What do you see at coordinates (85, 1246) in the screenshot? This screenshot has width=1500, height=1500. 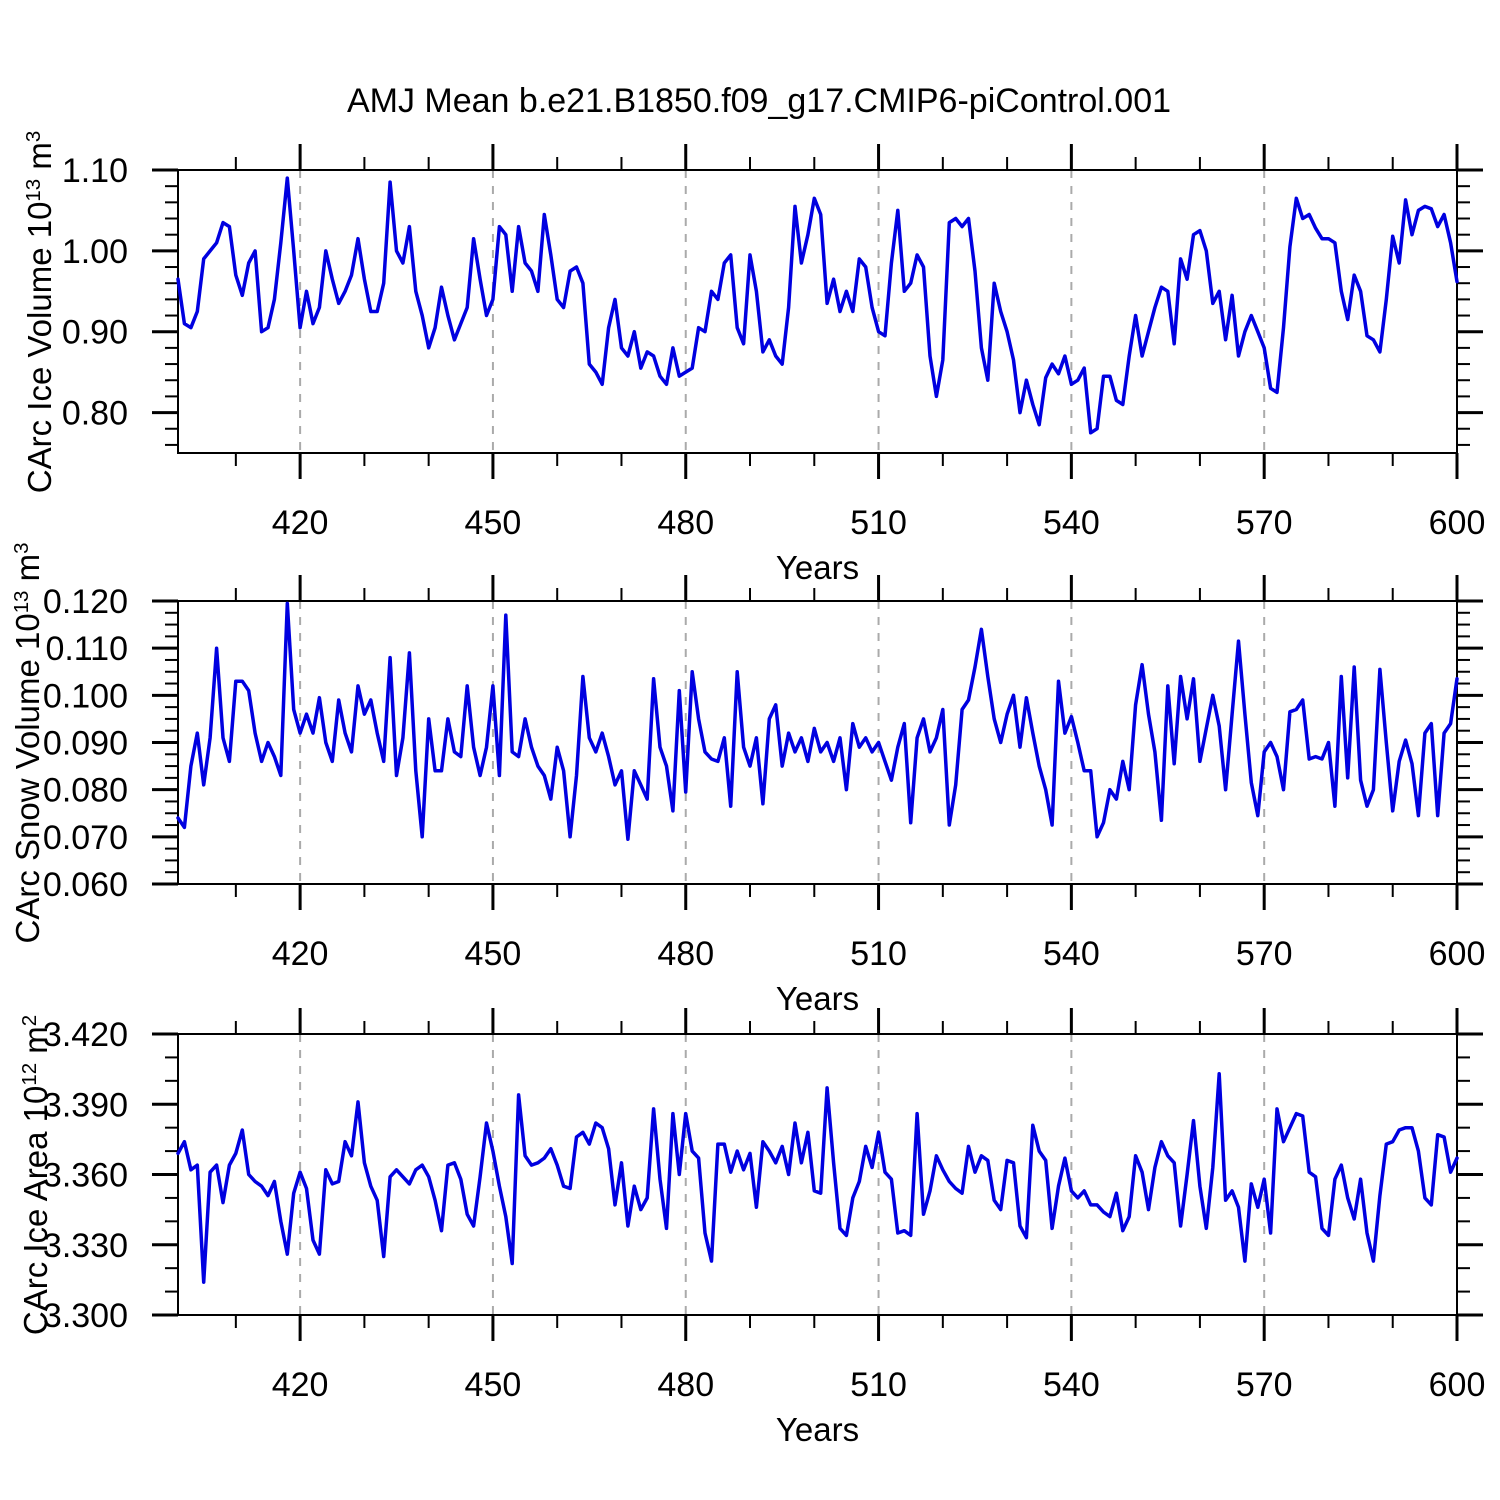 I see `panel-3-y-tick-label: 3.330` at bounding box center [85, 1246].